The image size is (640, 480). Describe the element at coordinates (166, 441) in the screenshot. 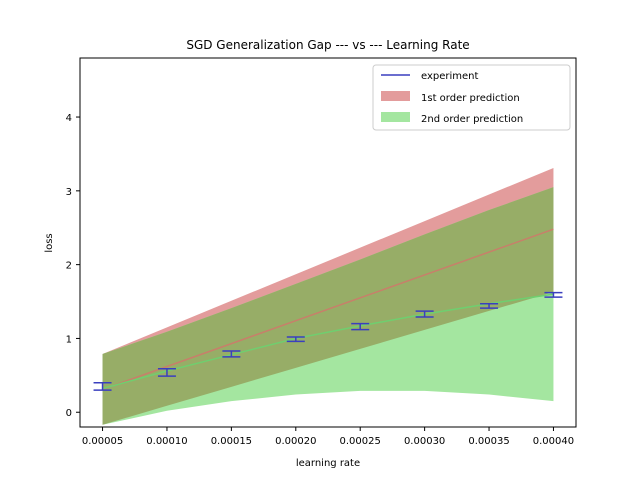

I see `x-tick-label: 0.00010` at that location.